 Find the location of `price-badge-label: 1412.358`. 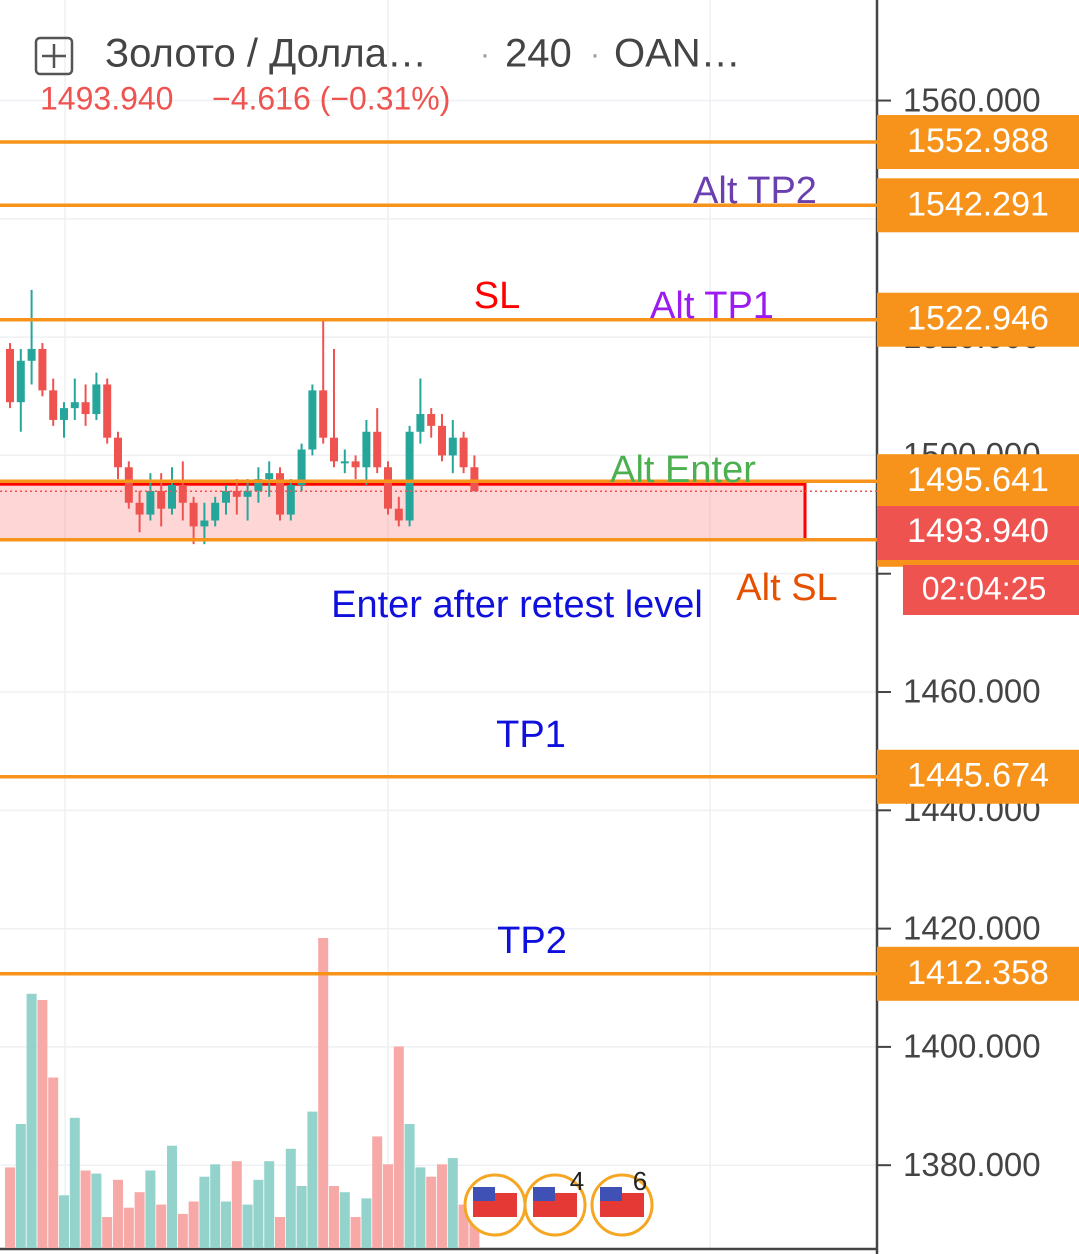

price-badge-label: 1412.358 is located at coordinates (978, 973).